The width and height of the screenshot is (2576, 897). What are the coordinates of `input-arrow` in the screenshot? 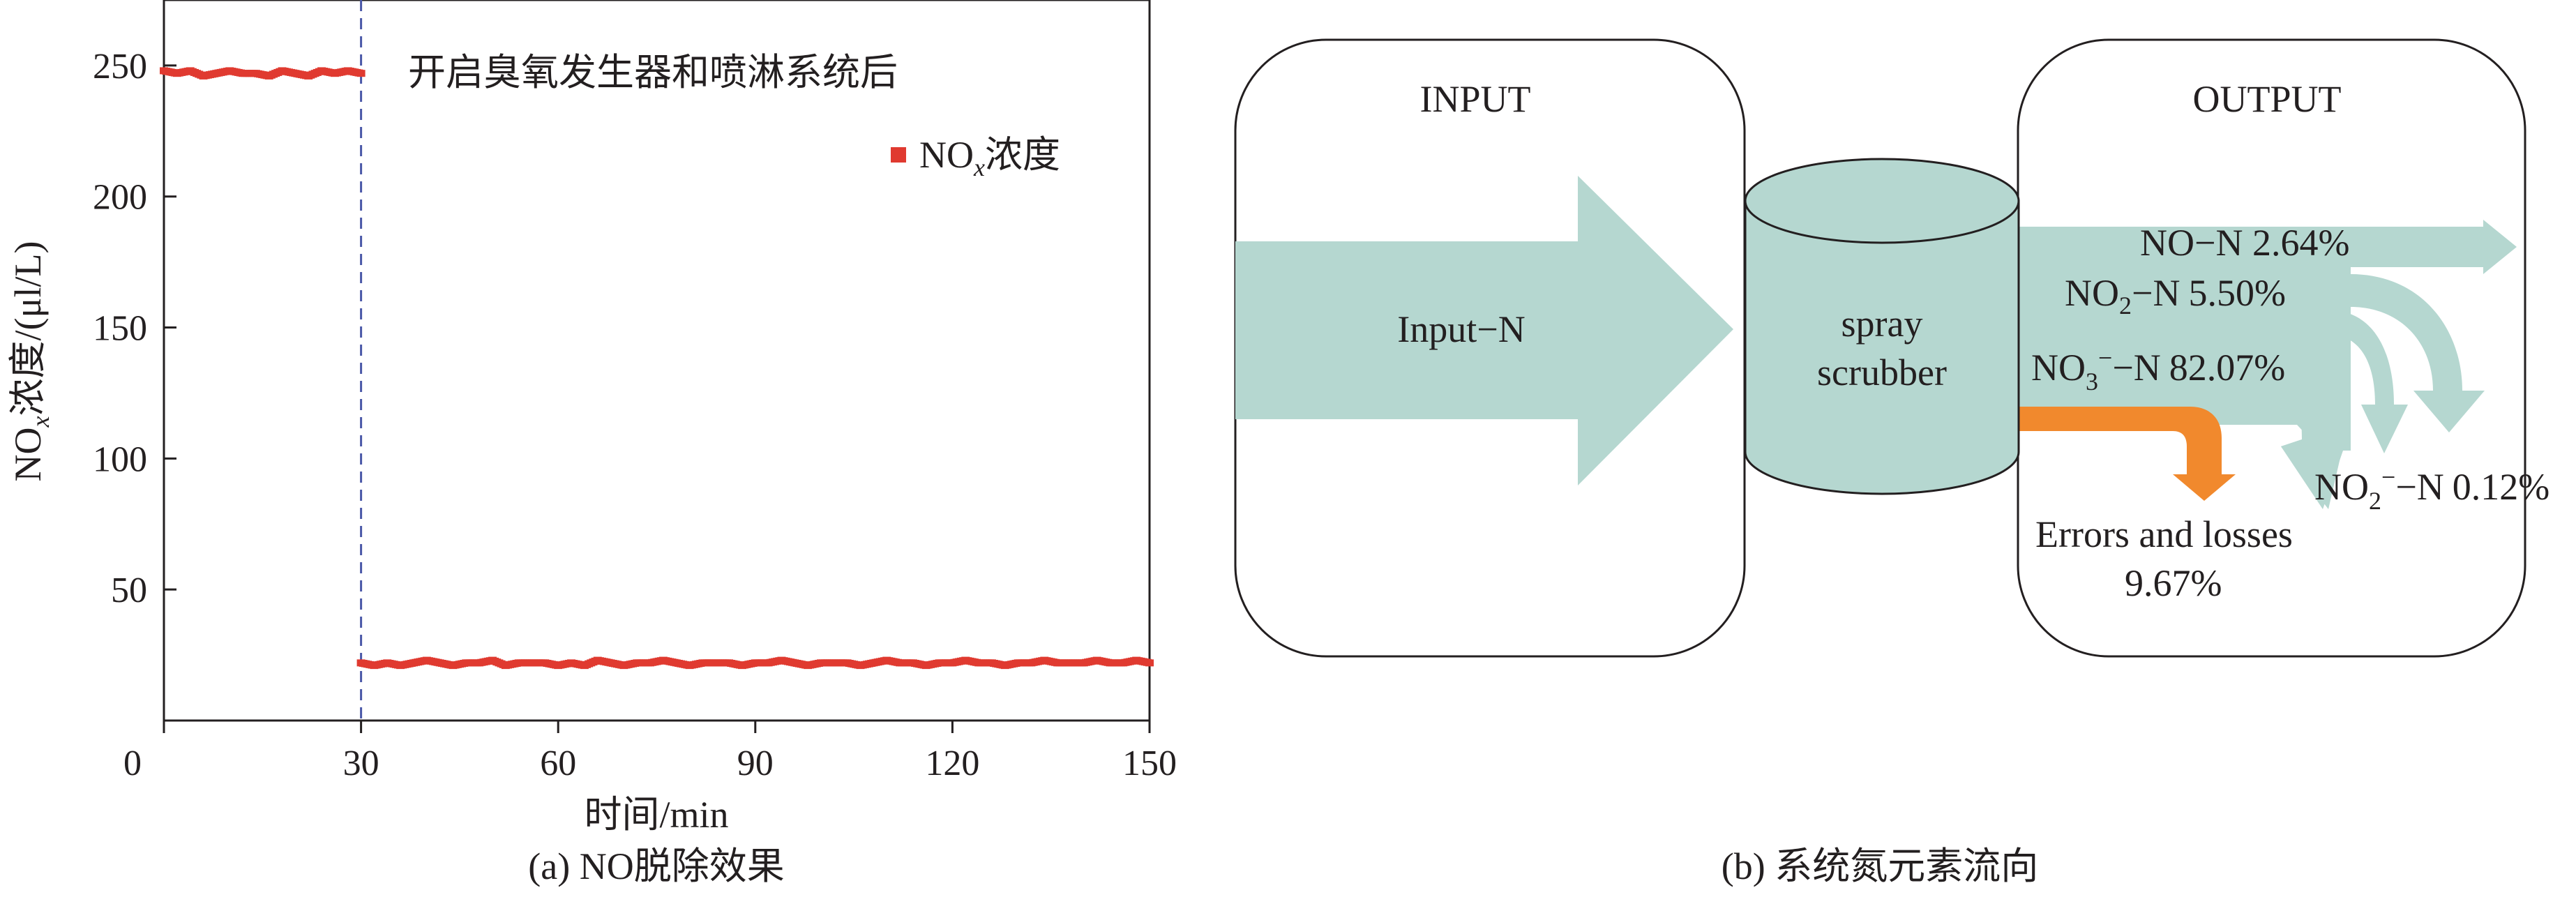 It's located at (1484, 330).